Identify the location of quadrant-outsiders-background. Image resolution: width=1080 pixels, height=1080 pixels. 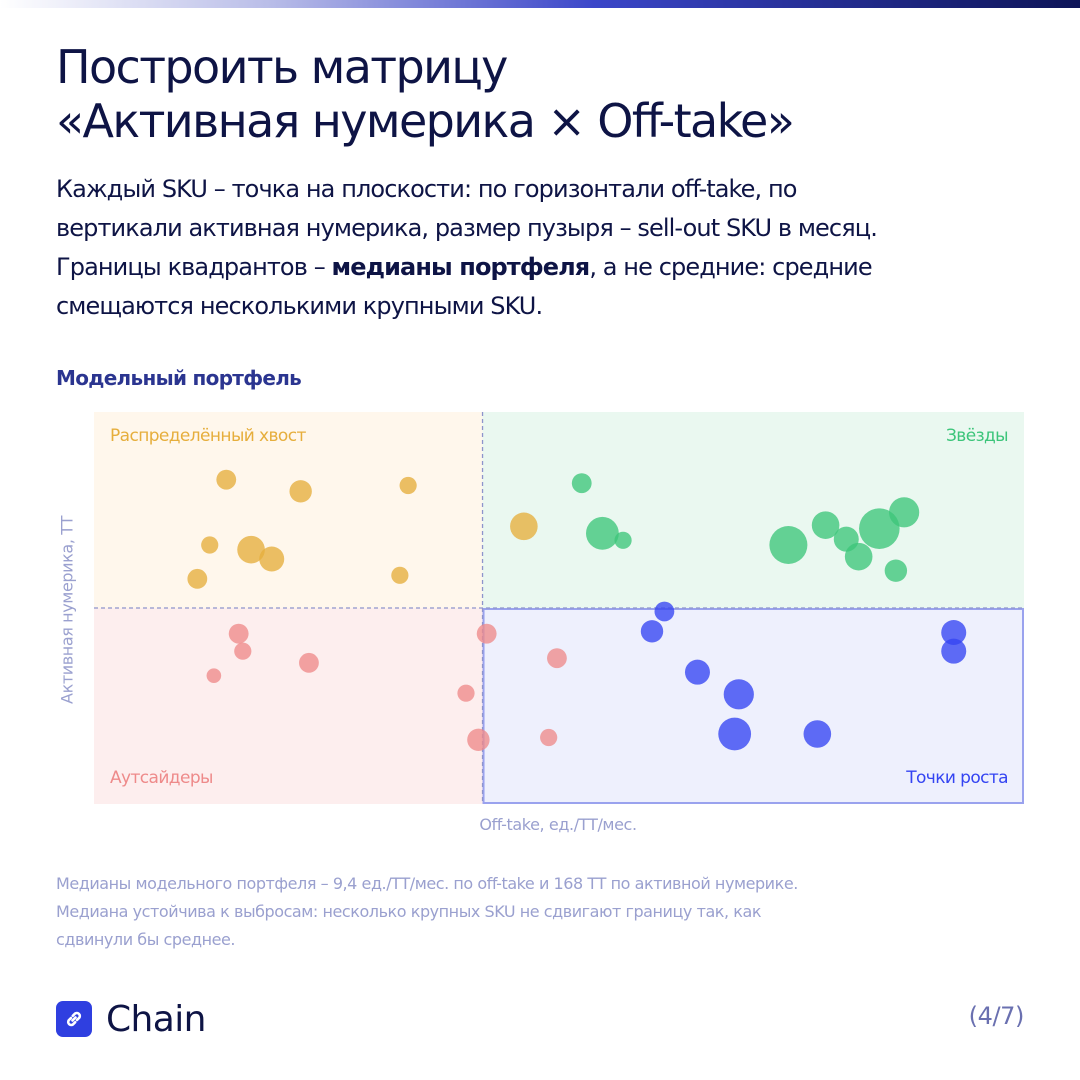
(288, 706).